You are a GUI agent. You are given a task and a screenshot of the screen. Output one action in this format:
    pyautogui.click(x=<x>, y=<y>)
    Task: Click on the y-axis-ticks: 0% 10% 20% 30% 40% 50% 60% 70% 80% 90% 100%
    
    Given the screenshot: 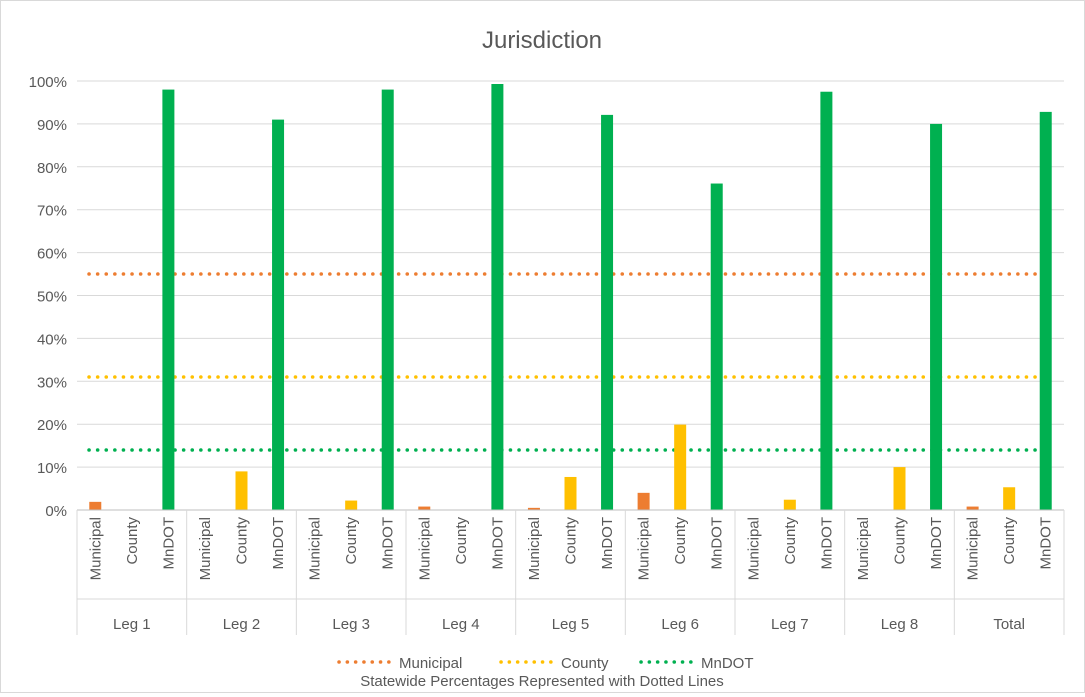 What is the action you would take?
    pyautogui.click(x=48, y=297)
    